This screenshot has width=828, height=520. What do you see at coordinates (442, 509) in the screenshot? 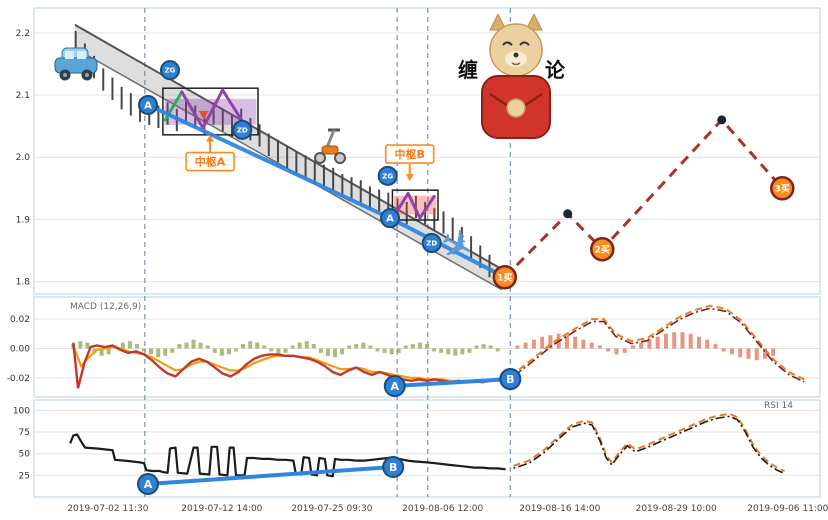
I see `x-tick-label: 2019-08-06 12:00` at bounding box center [442, 509].